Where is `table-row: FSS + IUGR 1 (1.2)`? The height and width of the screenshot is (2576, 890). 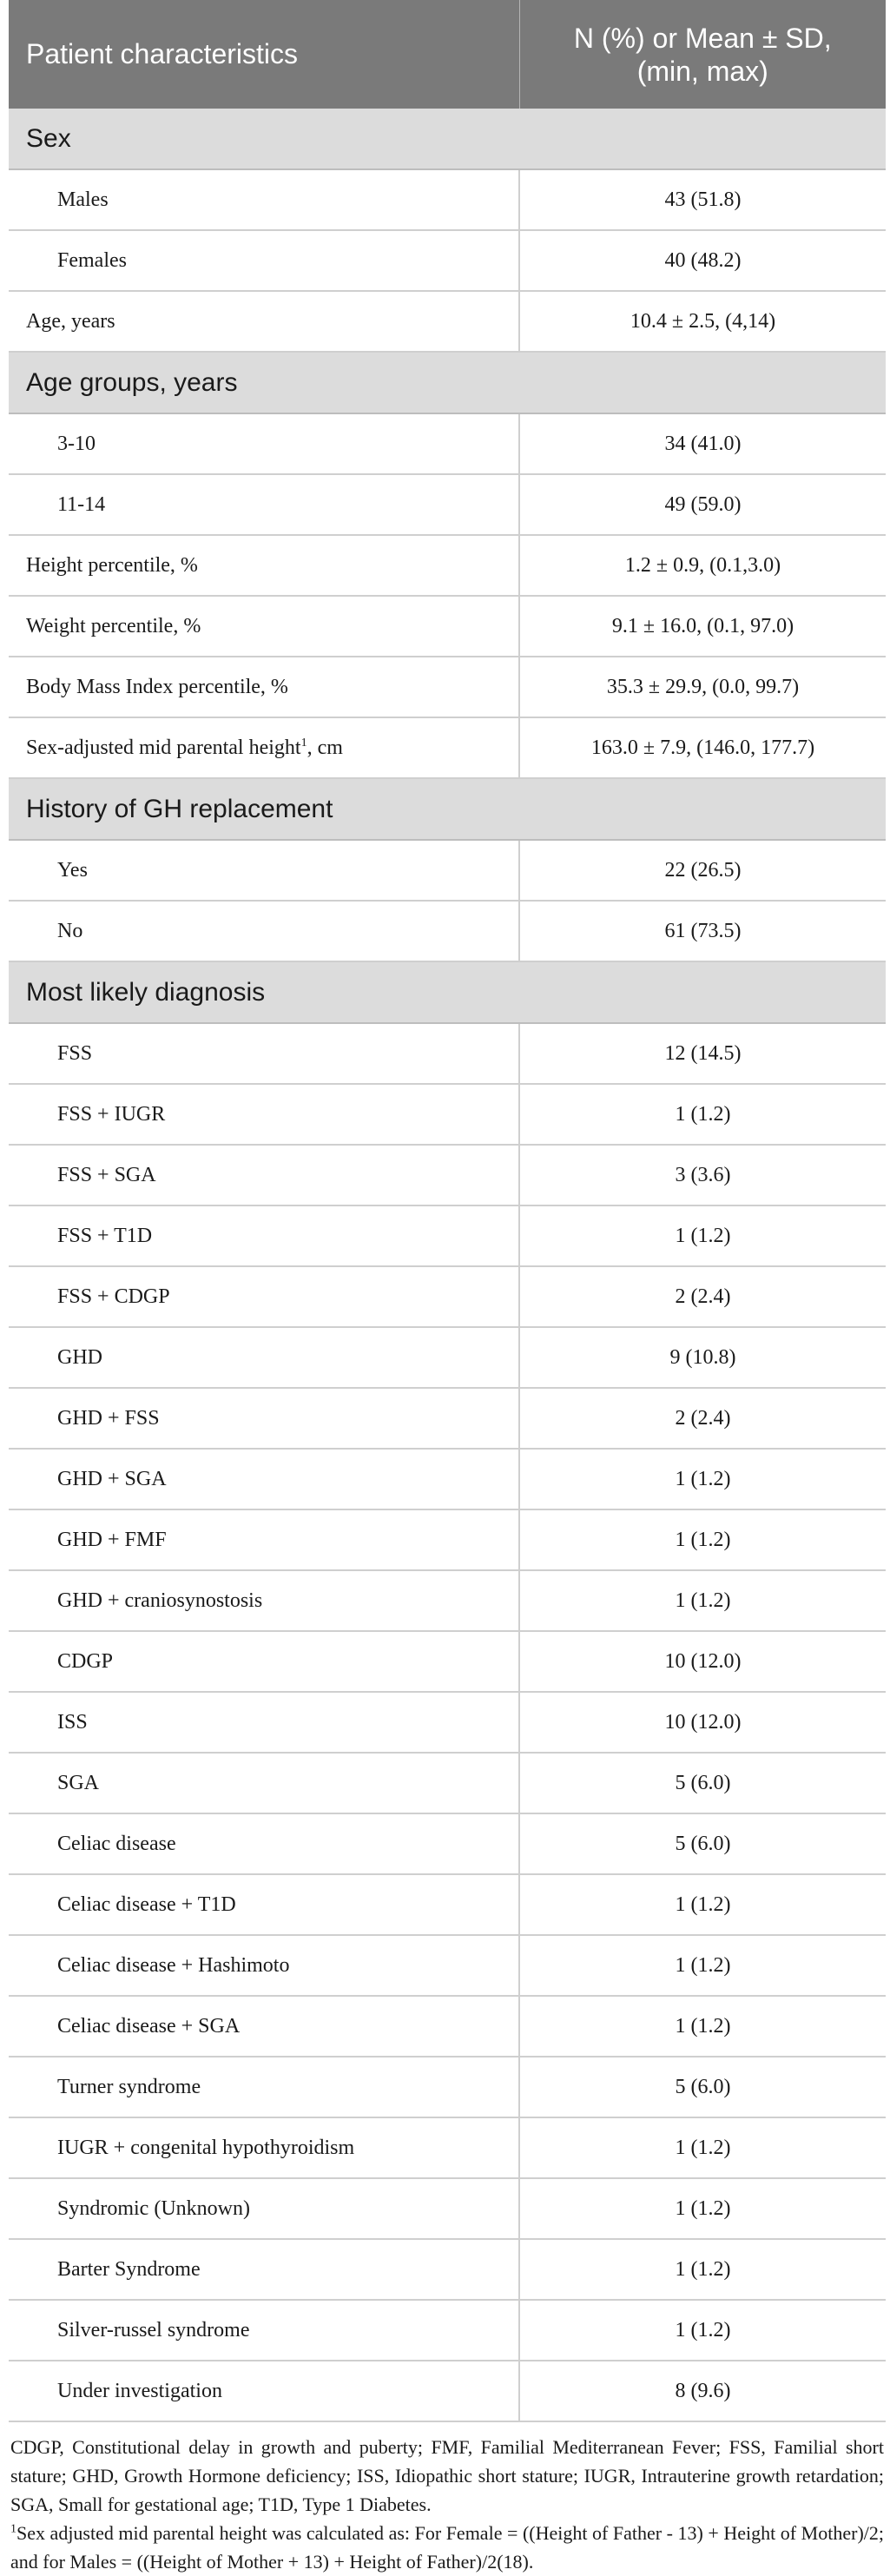
table-row: FSS + IUGR 1 (1.2) is located at coordinates (447, 1115).